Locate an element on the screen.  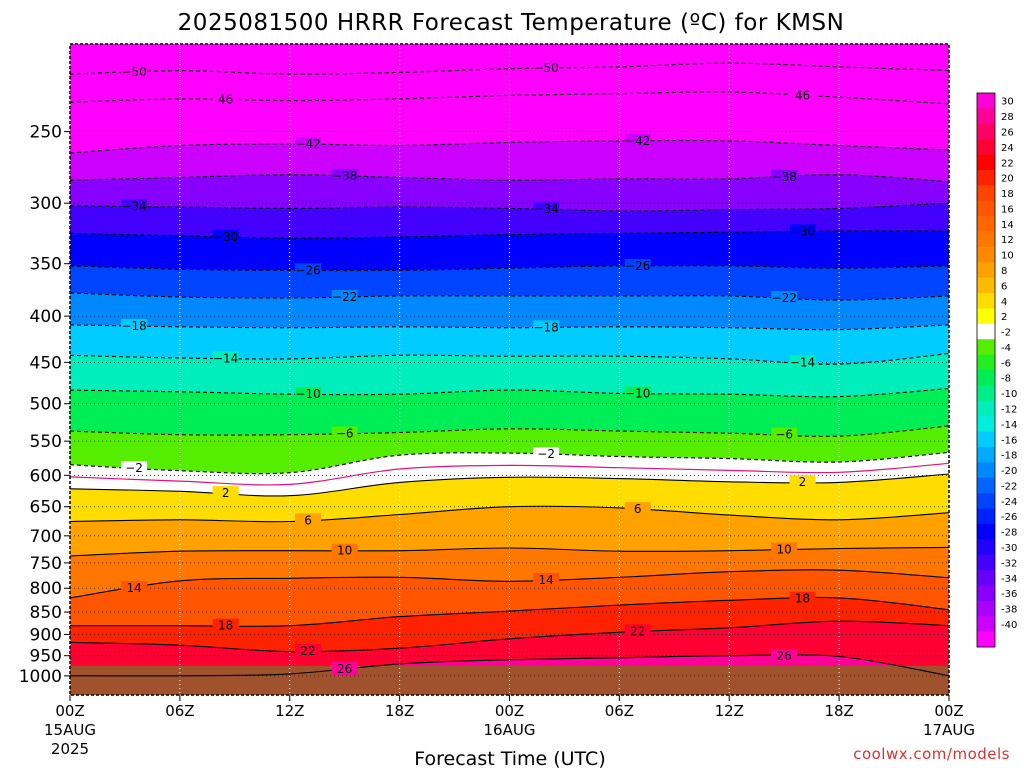
y-tick-label: 700 is located at coordinates (46, 537).